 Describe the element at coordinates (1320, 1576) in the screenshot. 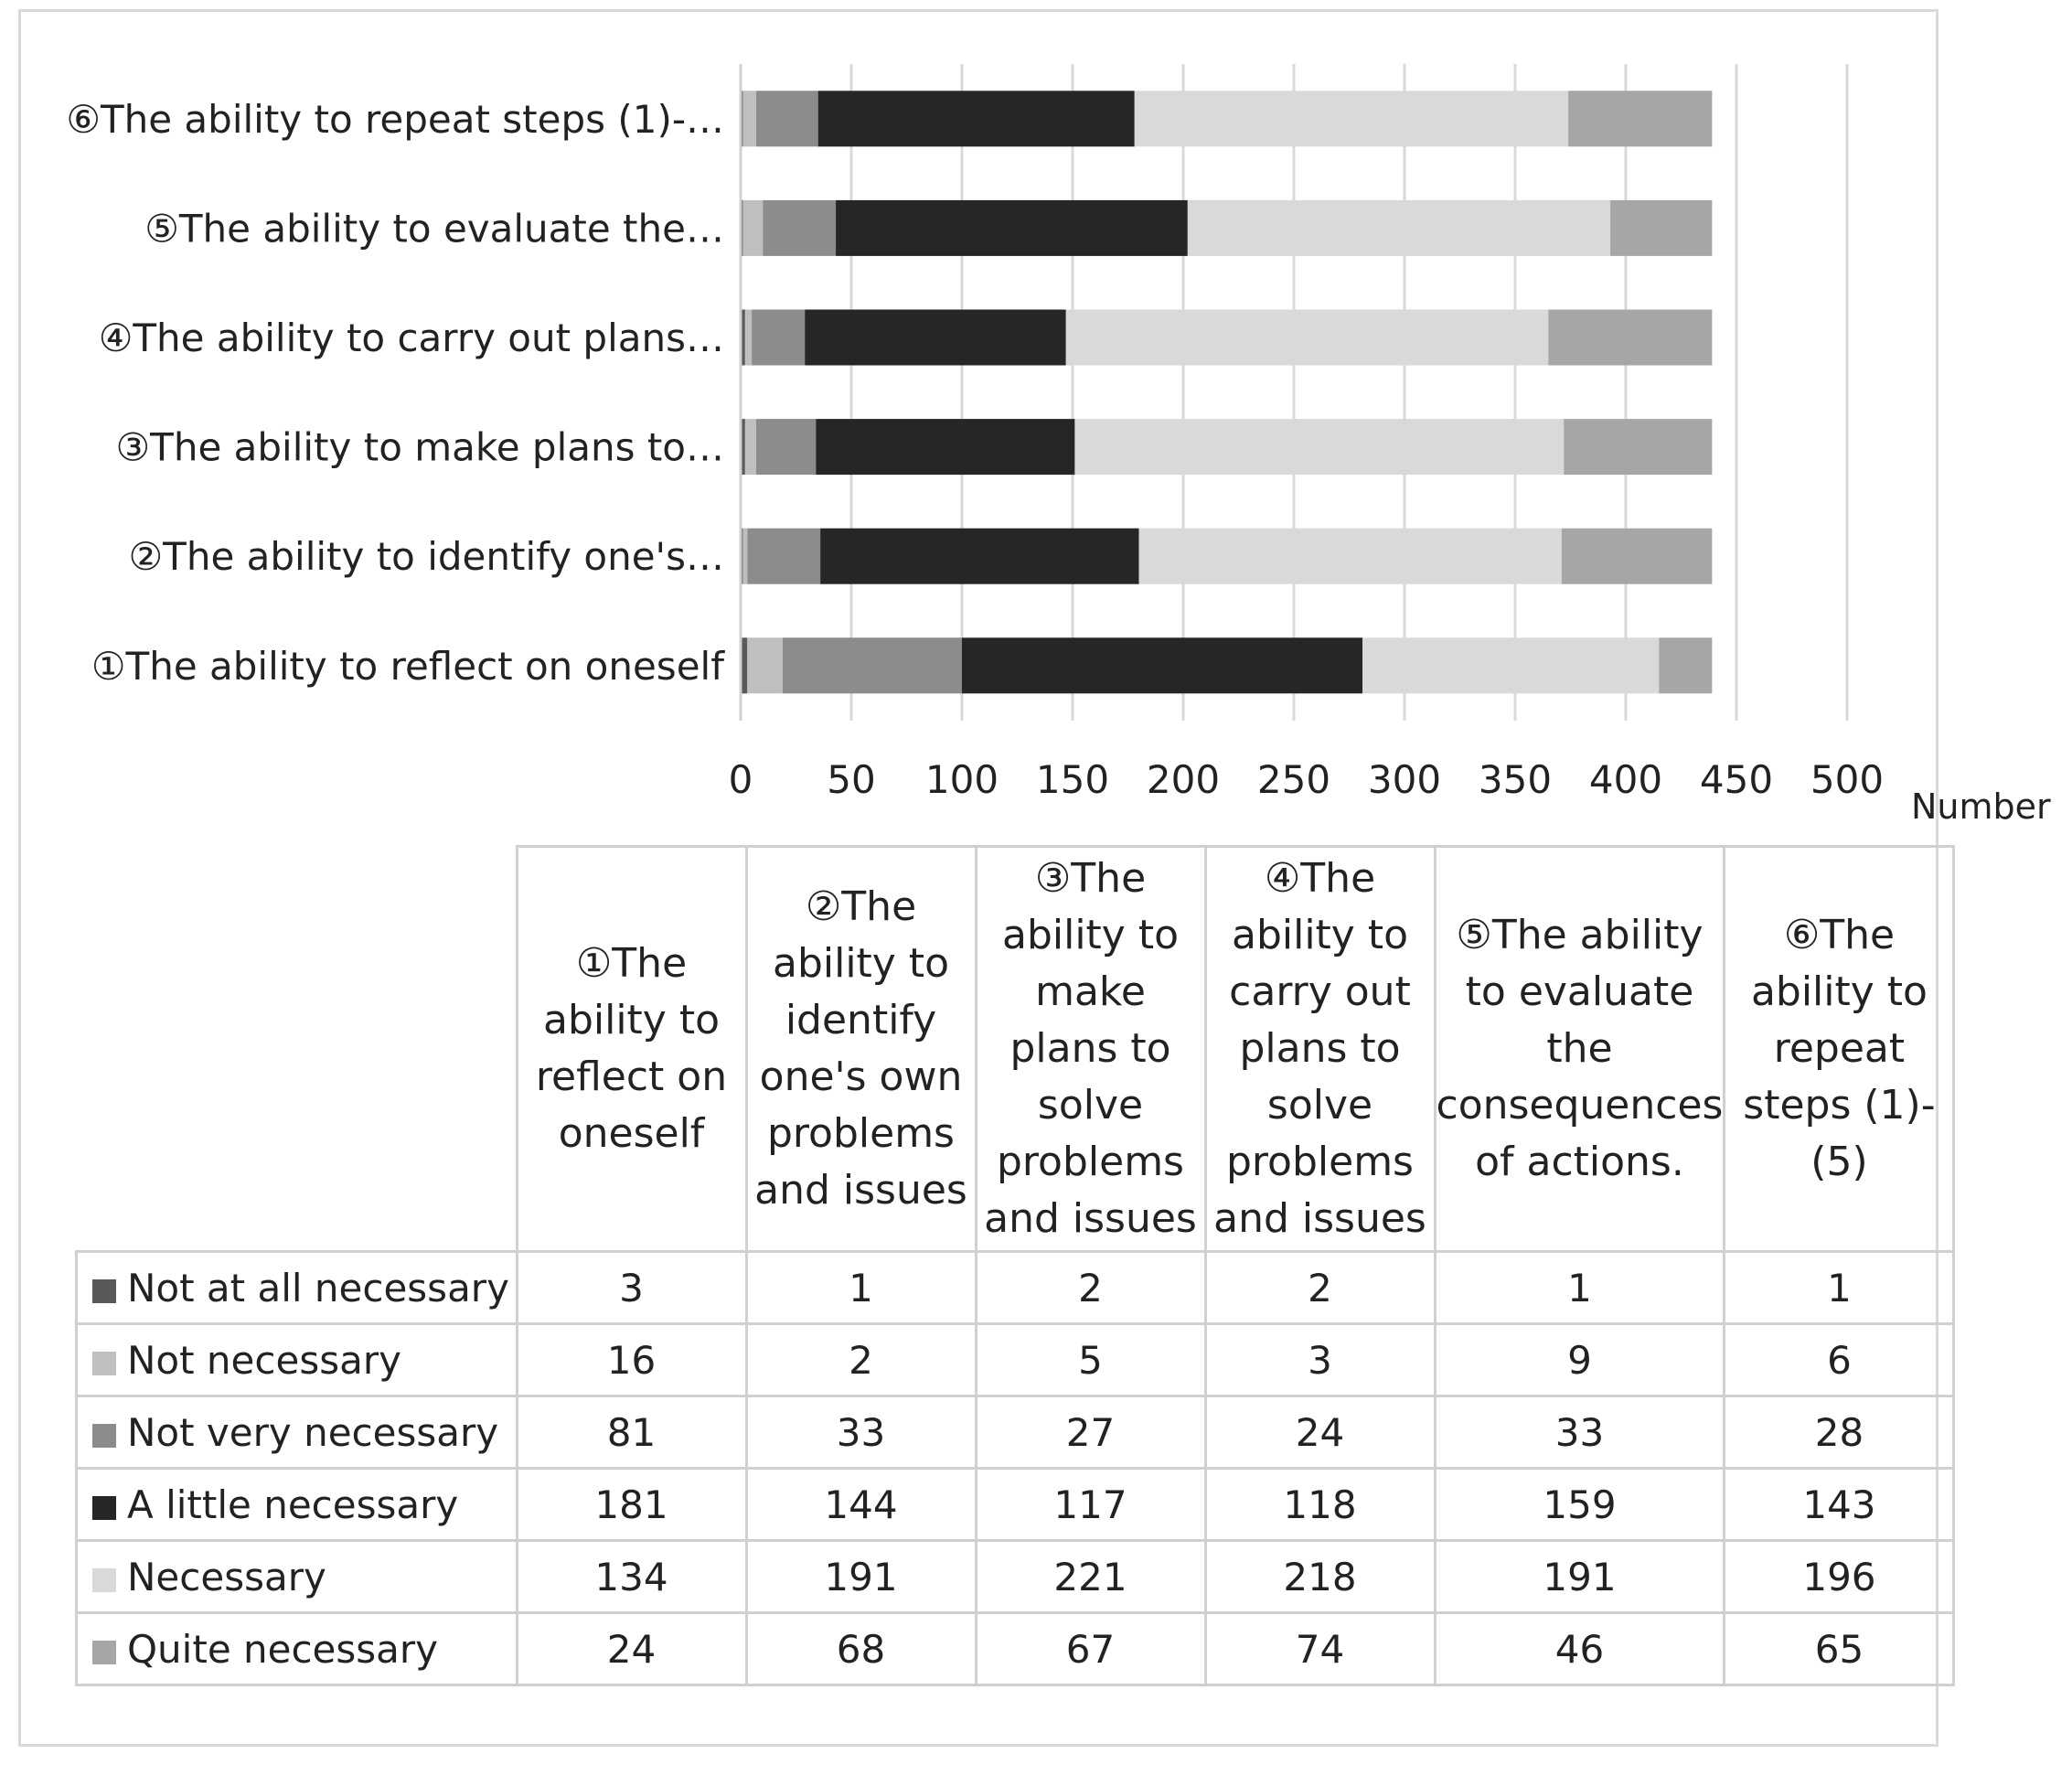

I see `table-value-cell: 218` at that location.